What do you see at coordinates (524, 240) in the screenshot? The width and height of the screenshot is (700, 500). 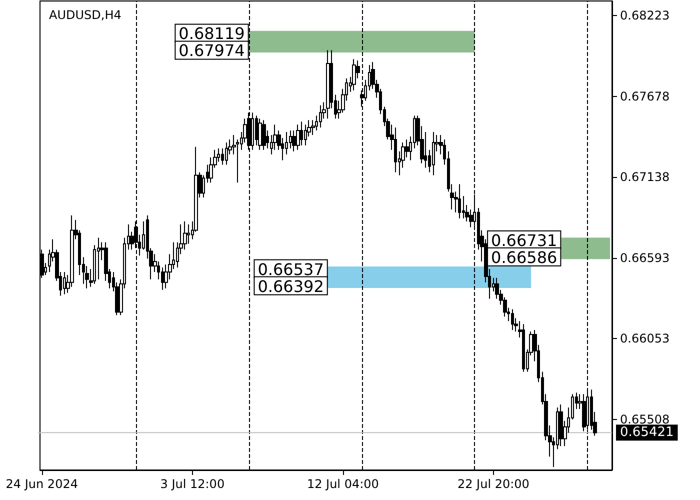 I see `annotation: 0.66731` at bounding box center [524, 240].